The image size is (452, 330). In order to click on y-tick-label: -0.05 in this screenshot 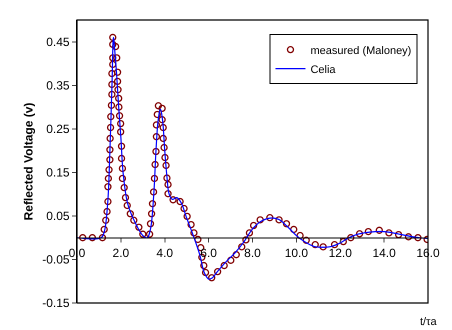, I will do `click(56, 259)`.